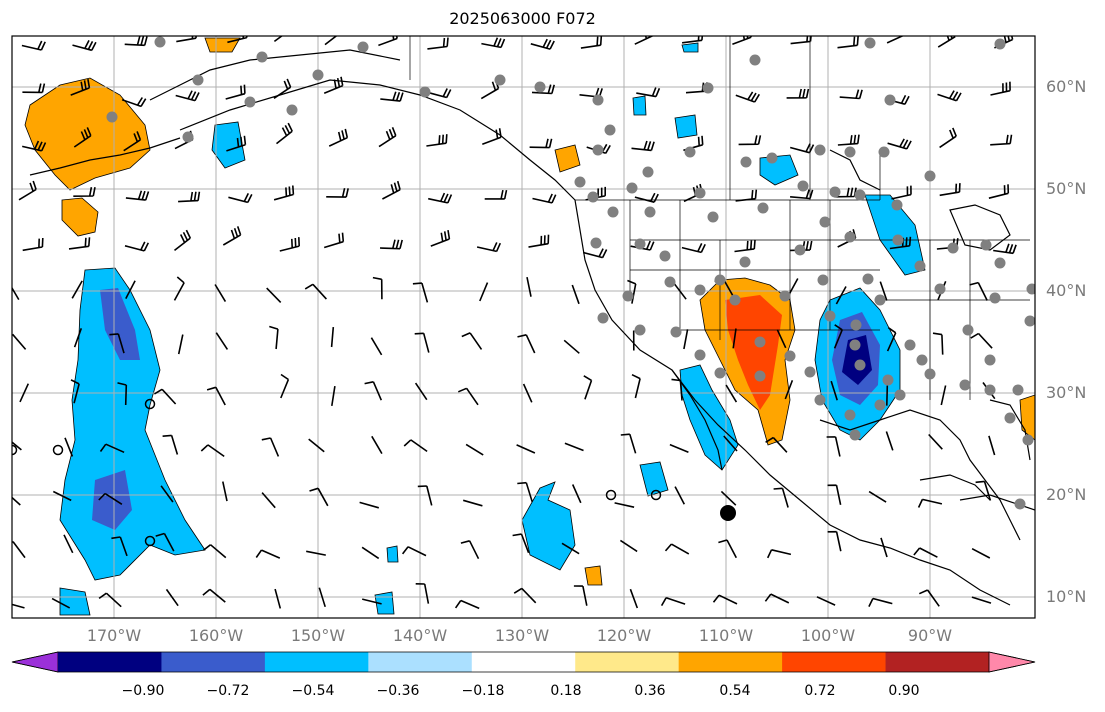  Describe the element at coordinates (1066, 188) in the screenshot. I see `lat-label-50: 50°N` at that location.